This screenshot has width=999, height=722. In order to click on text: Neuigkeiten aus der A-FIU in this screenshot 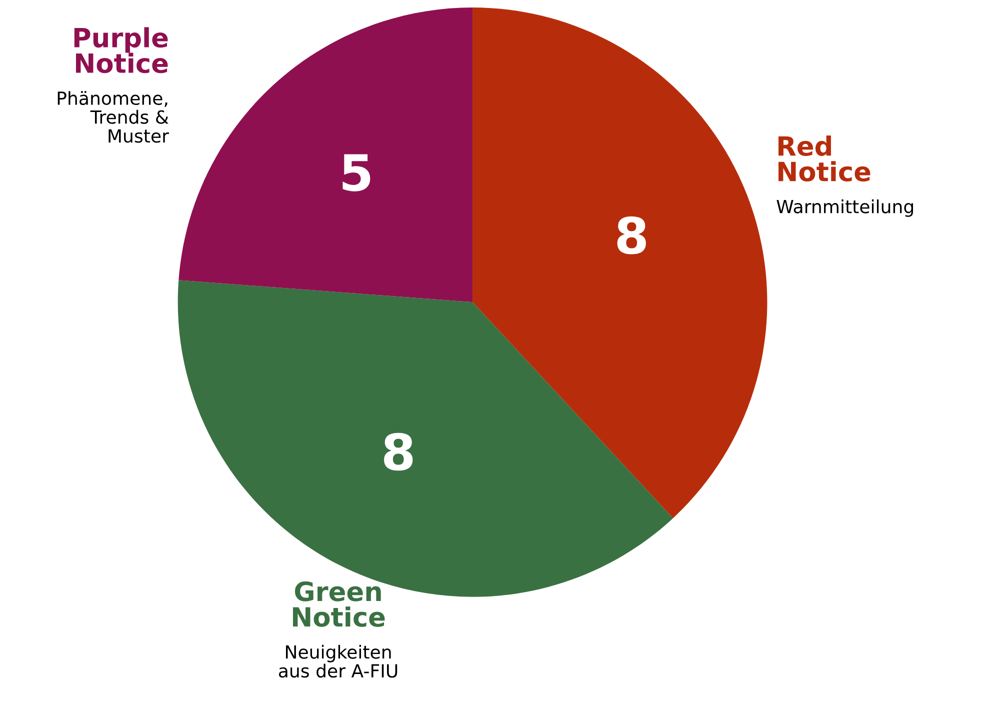, I will do `click(338, 661)`.